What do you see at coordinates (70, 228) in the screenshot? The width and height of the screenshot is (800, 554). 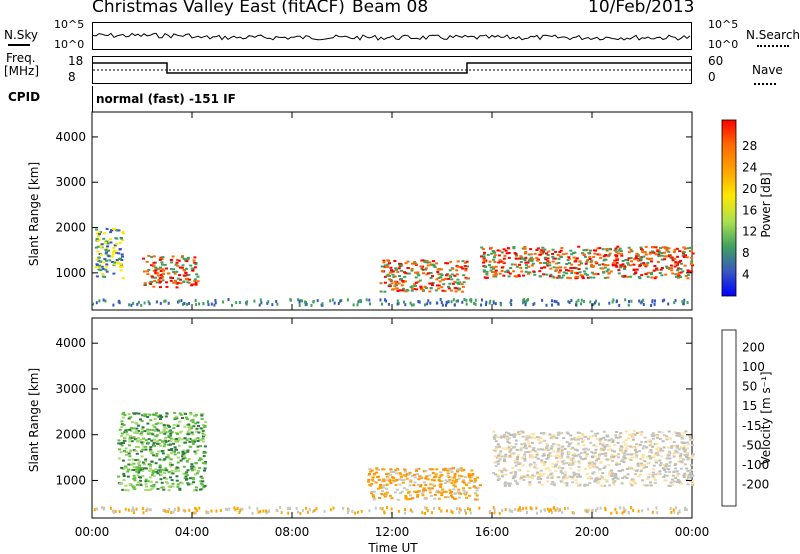 I see `y-tick-label: 2000` at bounding box center [70, 228].